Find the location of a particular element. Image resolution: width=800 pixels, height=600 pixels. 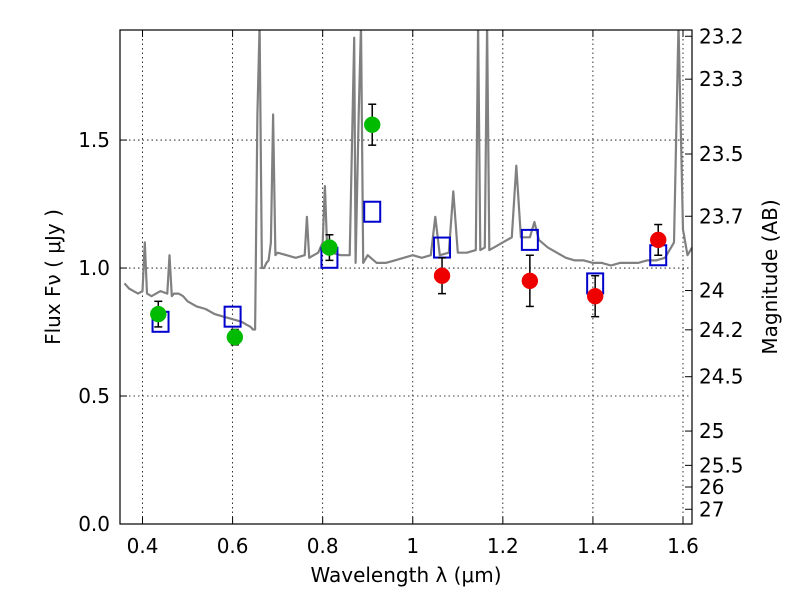

y-tick-label: 0.5 is located at coordinates (94, 396).